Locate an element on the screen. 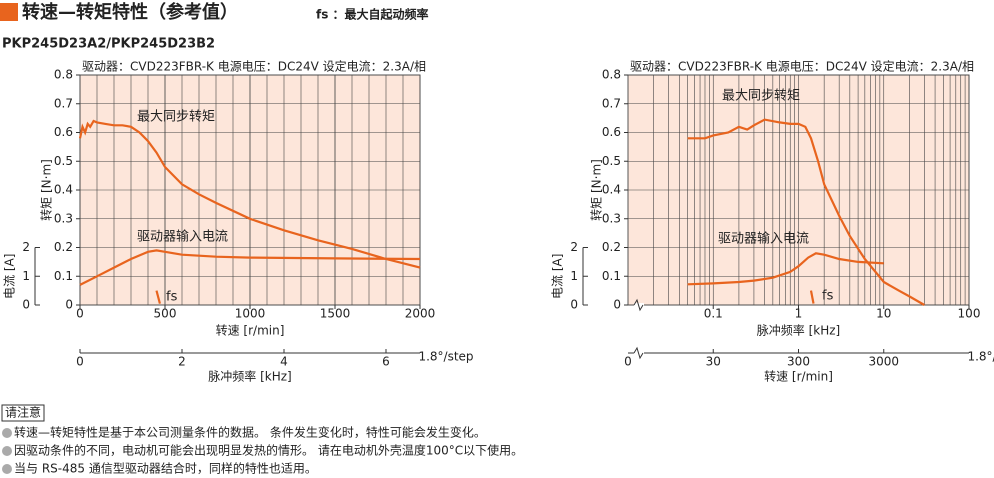 Image resolution: width=994 pixels, height=478 pixels. x-axis-title: 脉冲频率 [kHz] is located at coordinates (798, 330).